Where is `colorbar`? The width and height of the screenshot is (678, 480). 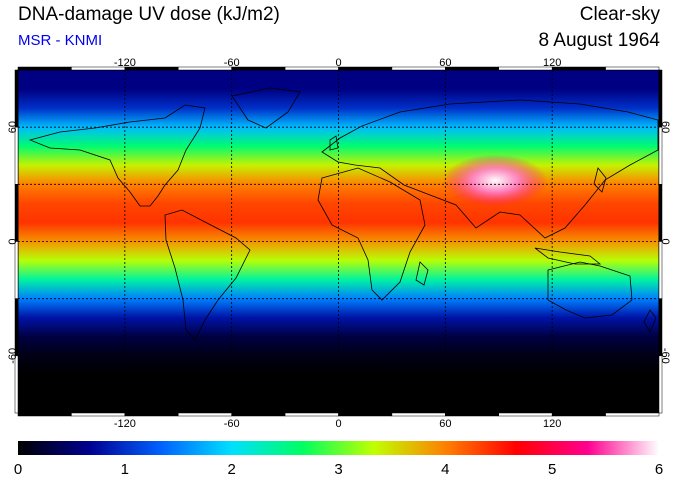 colorbar is located at coordinates (338, 448).